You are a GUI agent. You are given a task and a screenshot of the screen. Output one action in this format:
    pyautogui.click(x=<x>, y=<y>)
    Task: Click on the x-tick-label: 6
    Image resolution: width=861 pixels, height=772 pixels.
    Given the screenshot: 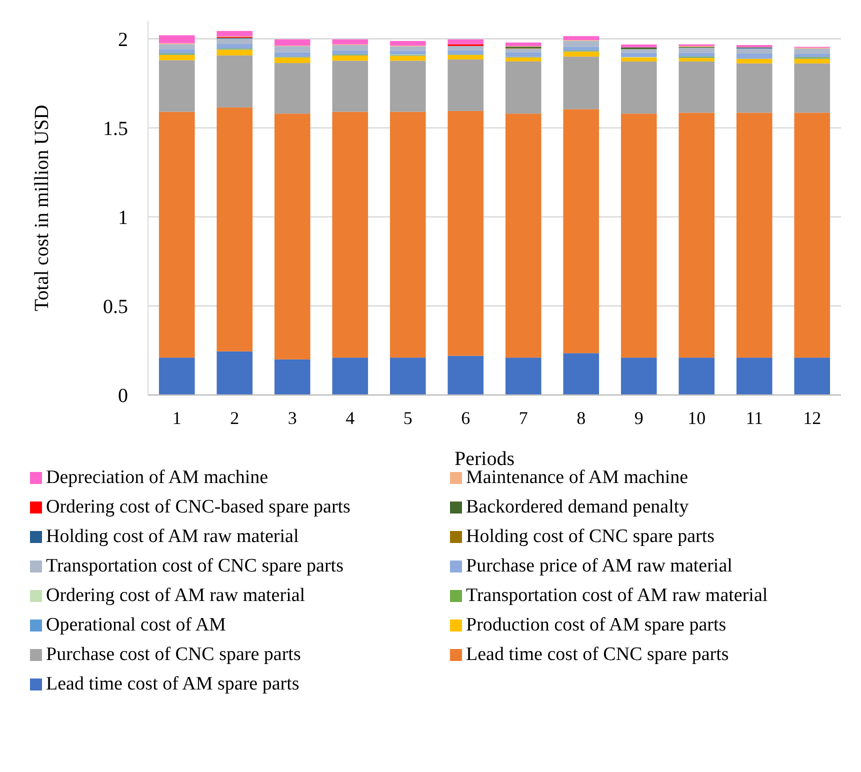 What is the action you would take?
    pyautogui.click(x=465, y=418)
    